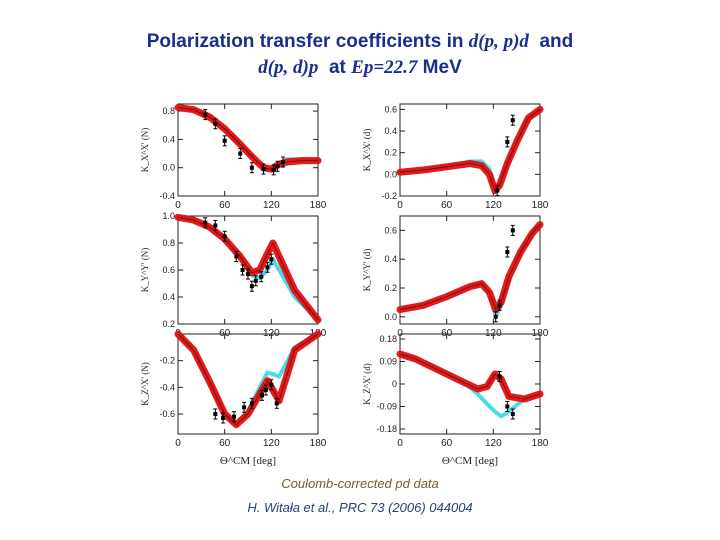 The height and width of the screenshot is (540, 720). Describe the element at coordinates (442, 67) in the screenshot. I see `title-unit: MeV` at that location.